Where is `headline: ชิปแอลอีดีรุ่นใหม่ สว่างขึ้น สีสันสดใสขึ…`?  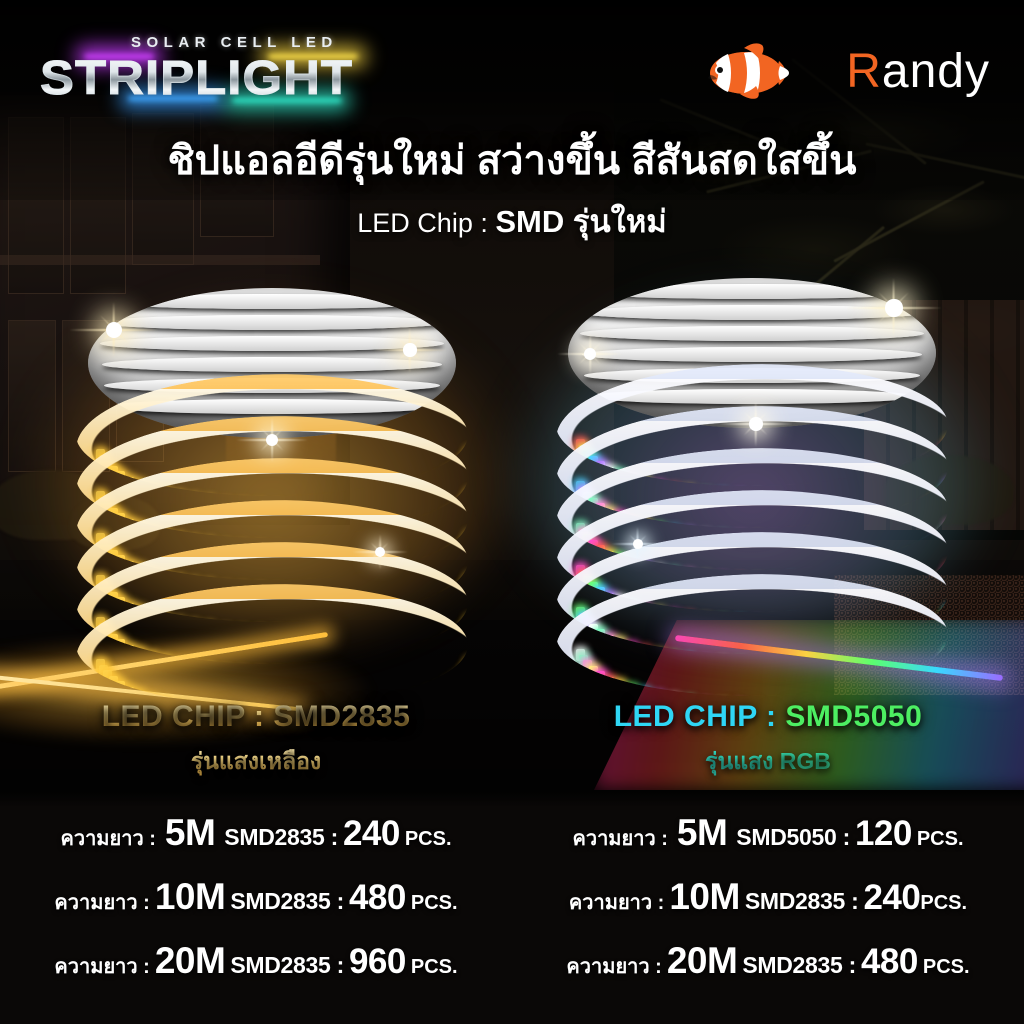
headline: ชิปแอลอีดีรุ่นใหม่ สว่างขึ้น สีสันสดใสขึ… is located at coordinates (512, 161).